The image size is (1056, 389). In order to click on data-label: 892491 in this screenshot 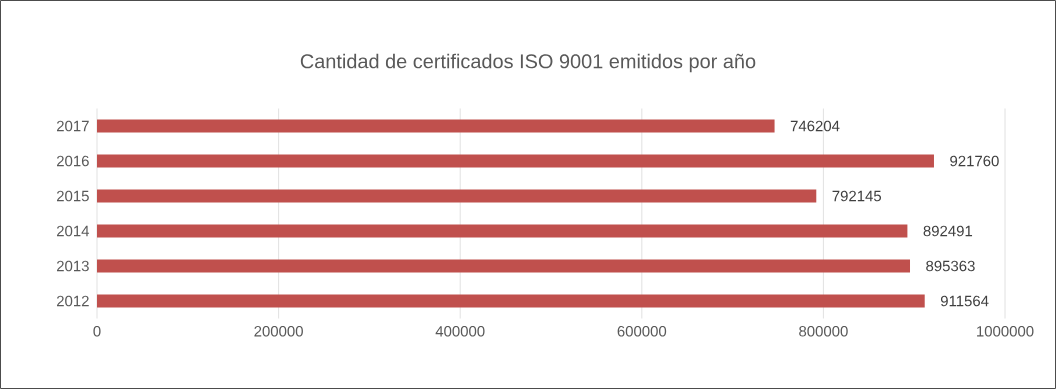, I will do `click(948, 231)`.